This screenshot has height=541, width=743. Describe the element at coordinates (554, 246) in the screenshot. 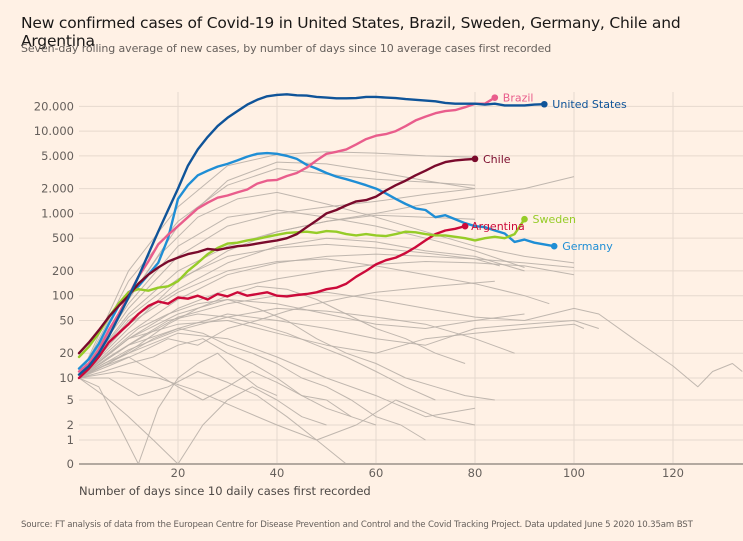

I see `series-endpoint-germany` at that location.